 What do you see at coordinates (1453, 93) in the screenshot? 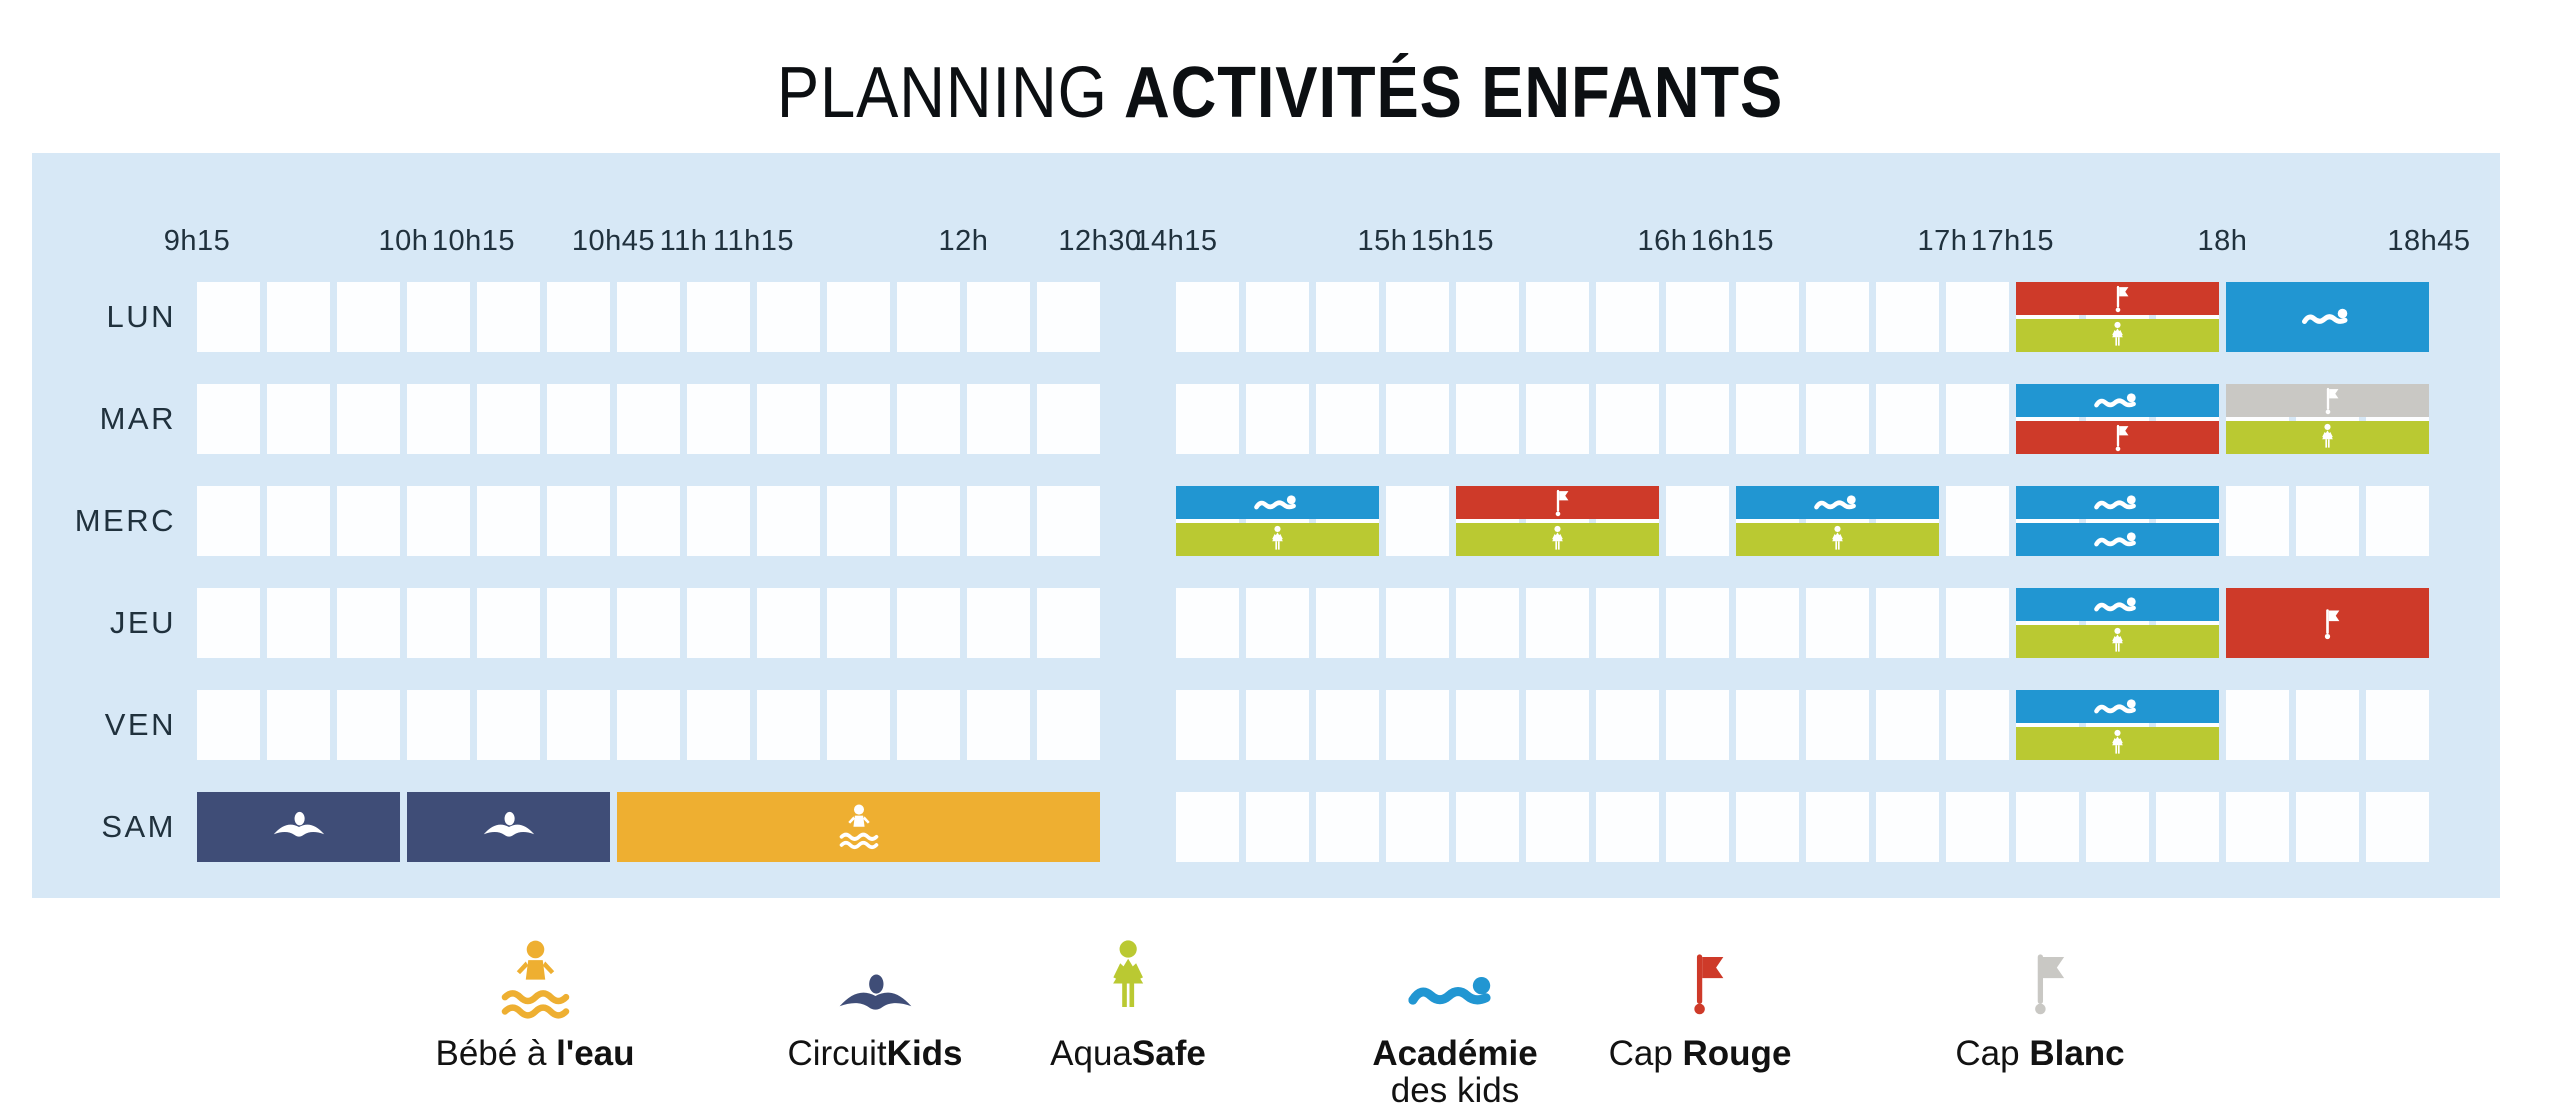
I see `page-title-bold: ACTIVITÉS ENFANTS` at bounding box center [1453, 93].